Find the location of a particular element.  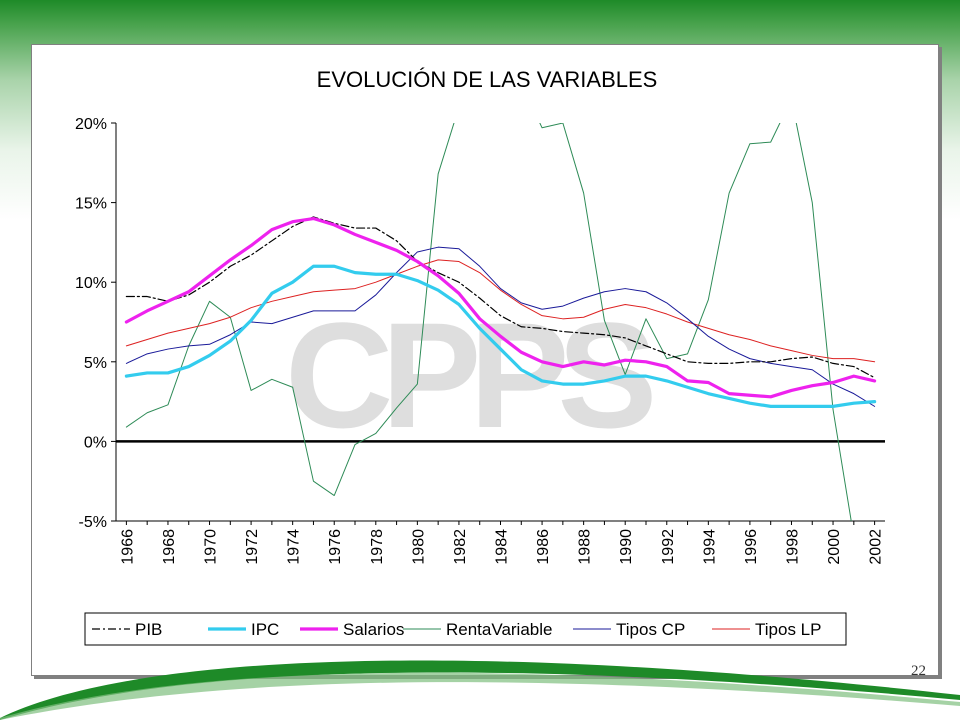

x-tick-label: 1988 is located at coordinates (585, 547).